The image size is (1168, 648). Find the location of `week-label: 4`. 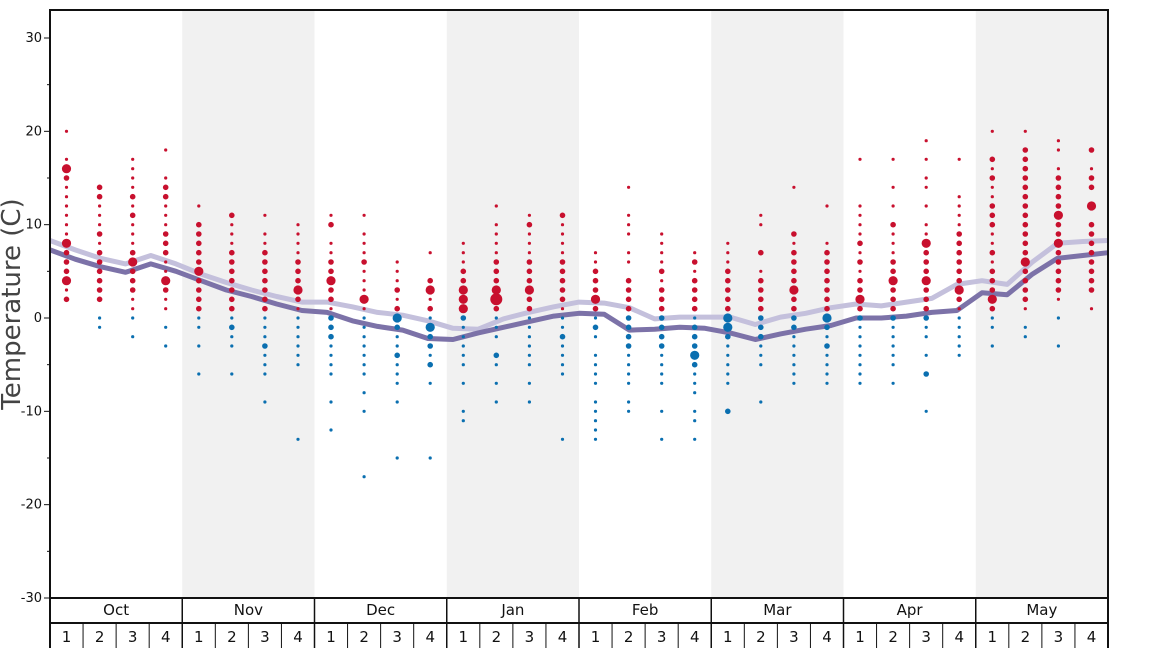

week-label: 4 is located at coordinates (298, 637).